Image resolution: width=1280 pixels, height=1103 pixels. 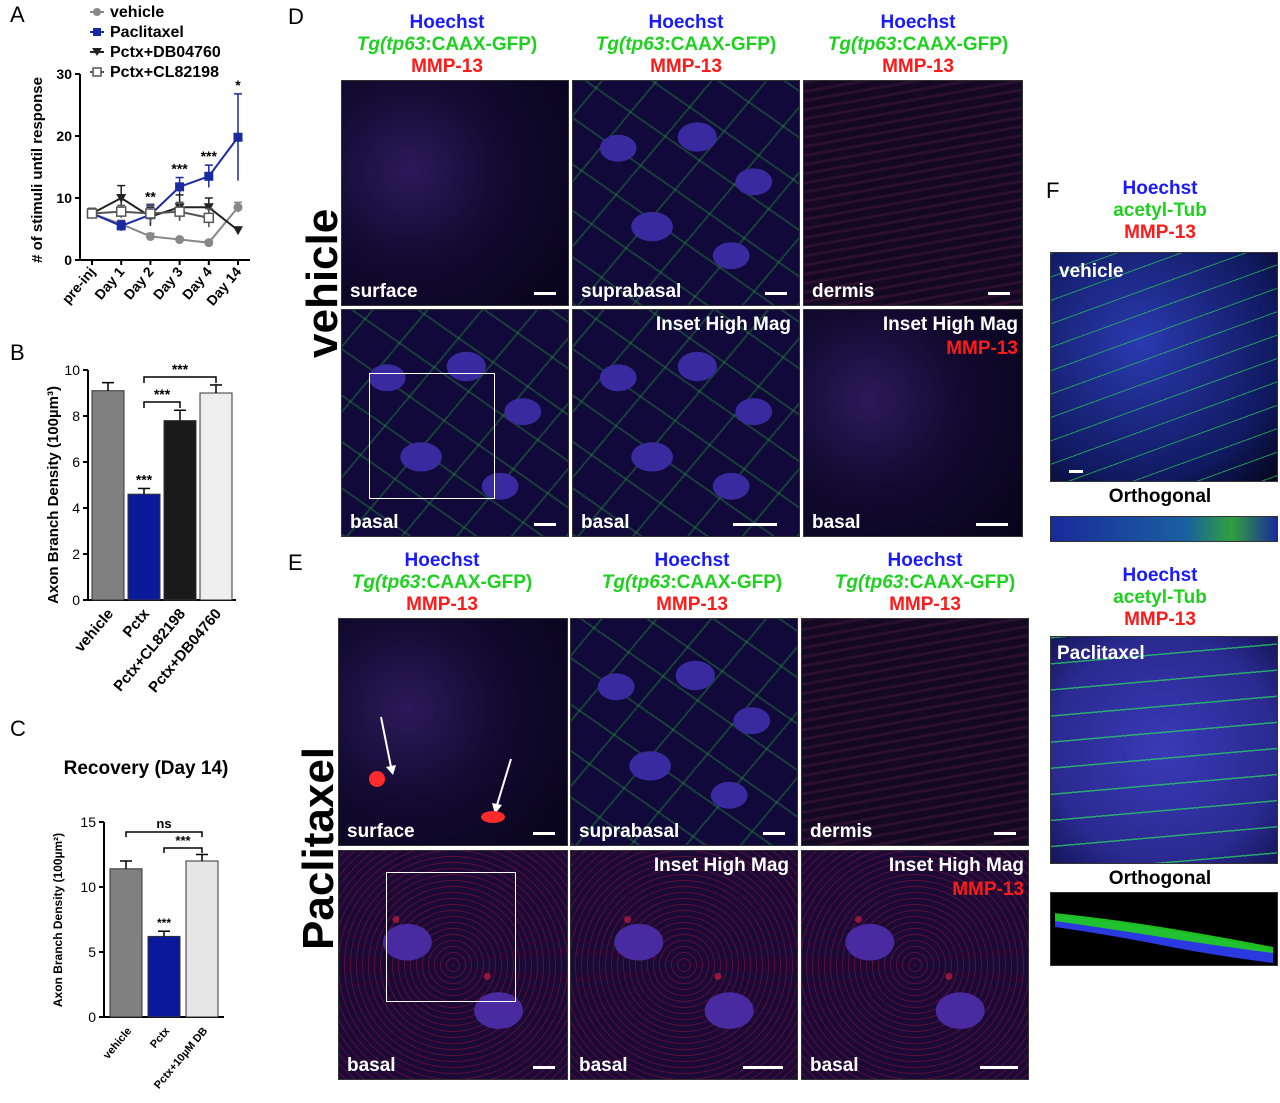 What do you see at coordinates (1101, 653) in the screenshot?
I see `image-label: Paclitaxel` at bounding box center [1101, 653].